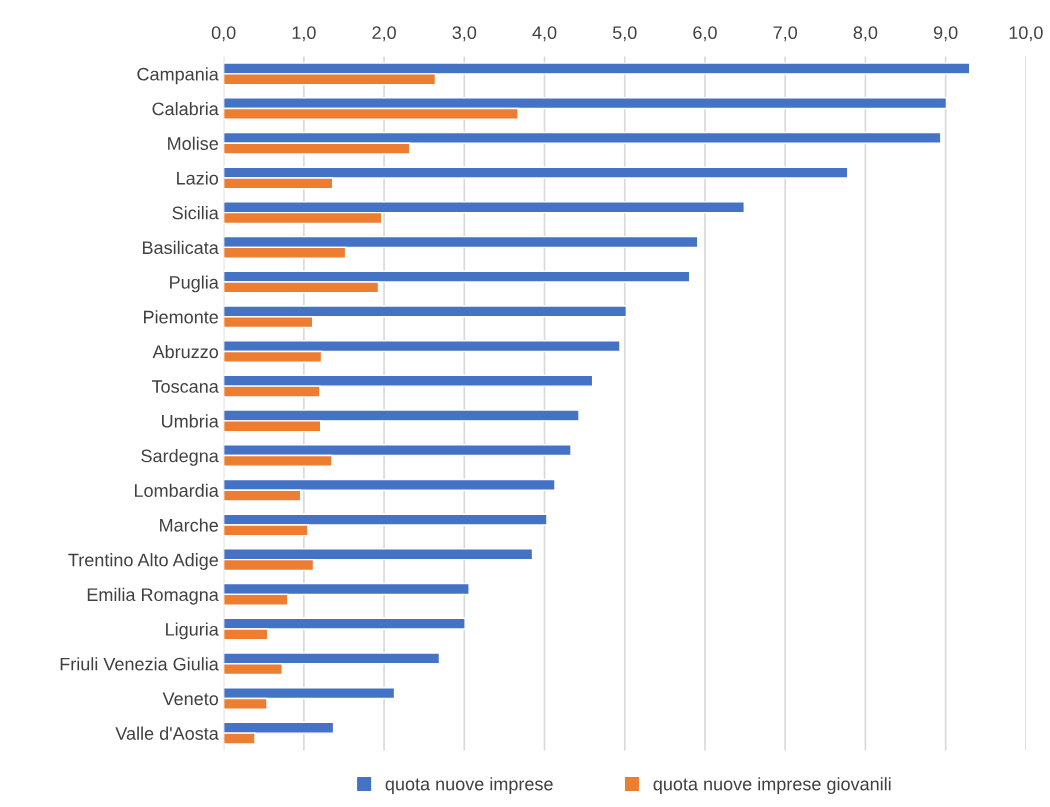 This screenshot has width=1050, height=807. I want to click on y-tick-label: Abruzzo, so click(185, 351).